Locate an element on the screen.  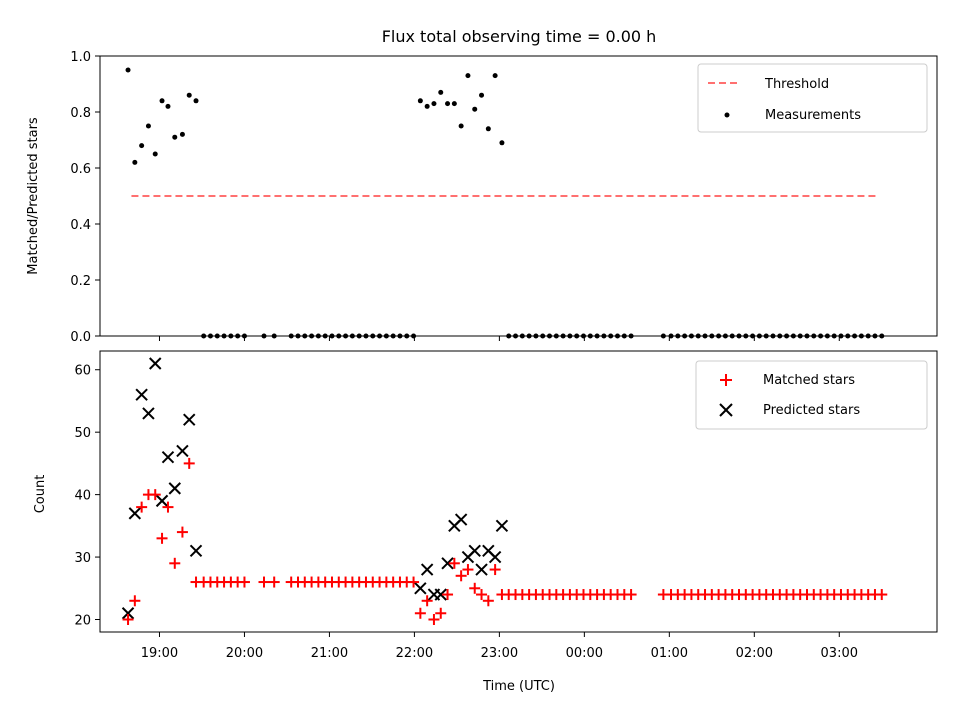
bottom-y-tick-label: 50 is located at coordinates (82, 433).